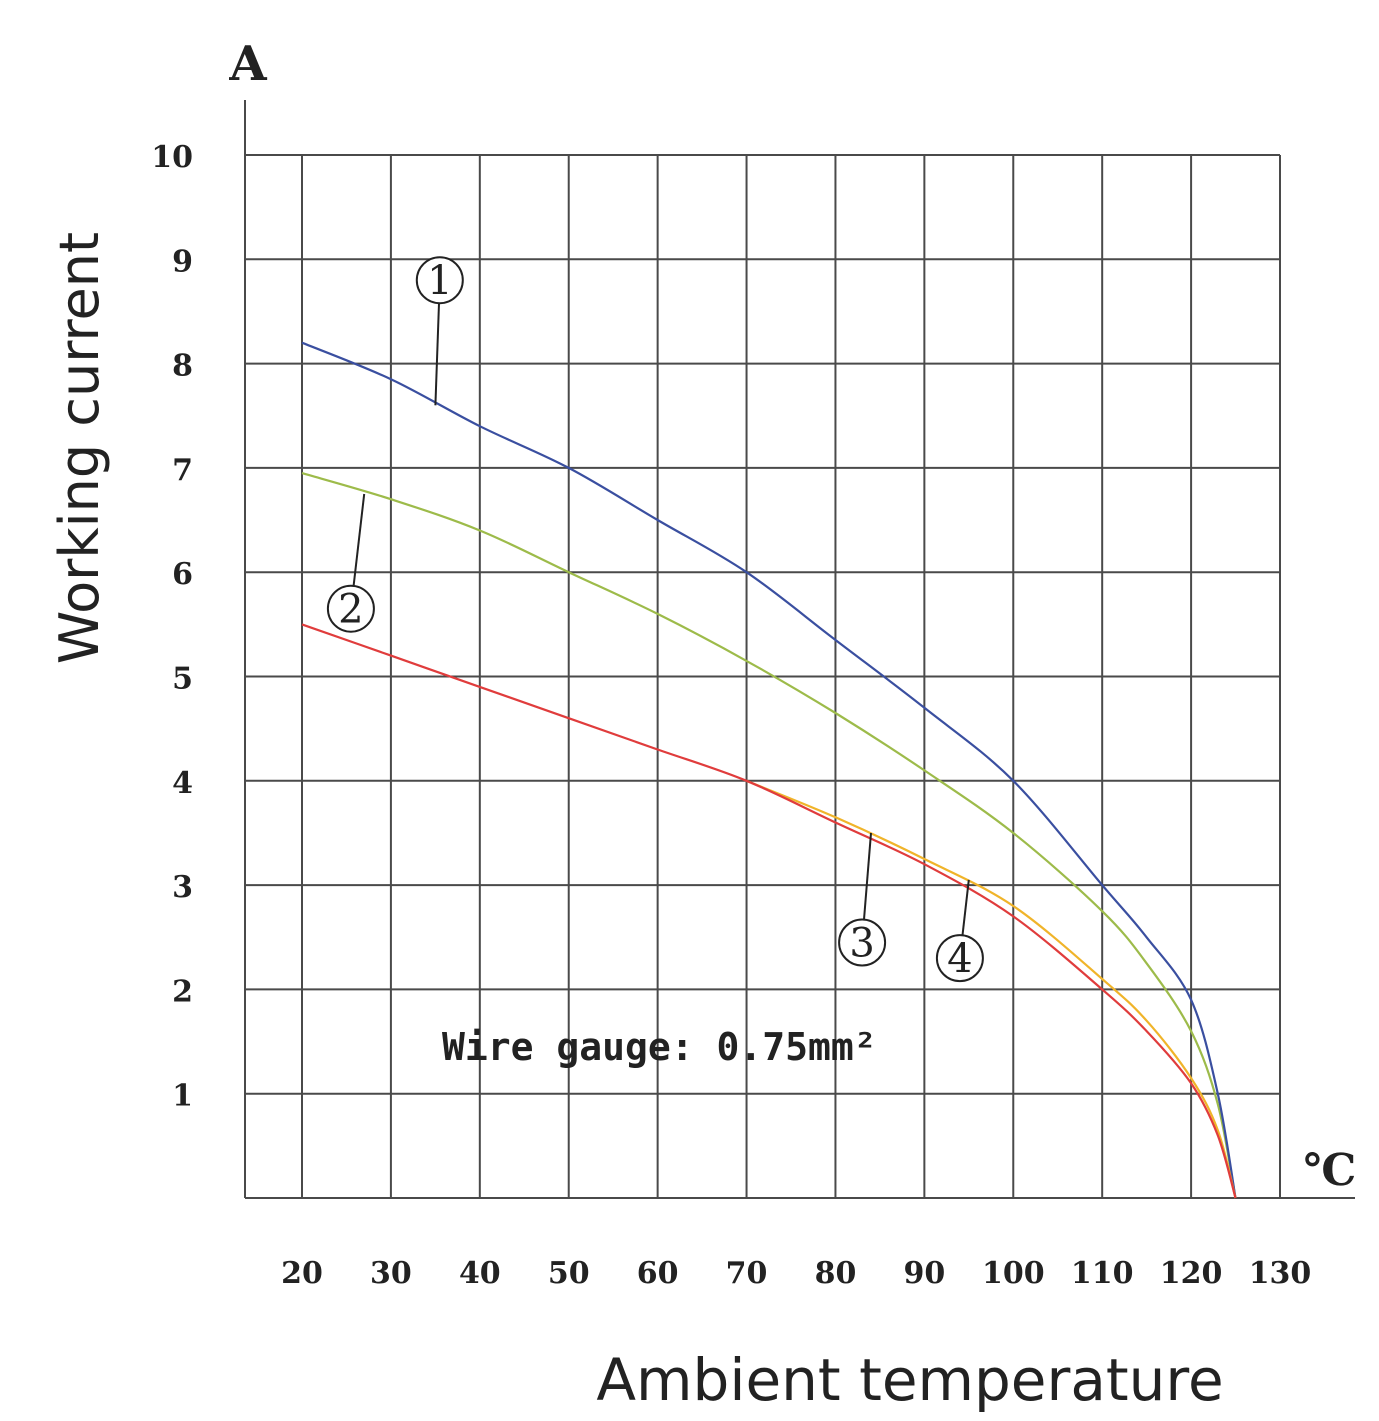 This screenshot has height=1421, width=1379. Describe the element at coordinates (836, 1273) in the screenshot. I see `x-tick-label: 80` at that location.